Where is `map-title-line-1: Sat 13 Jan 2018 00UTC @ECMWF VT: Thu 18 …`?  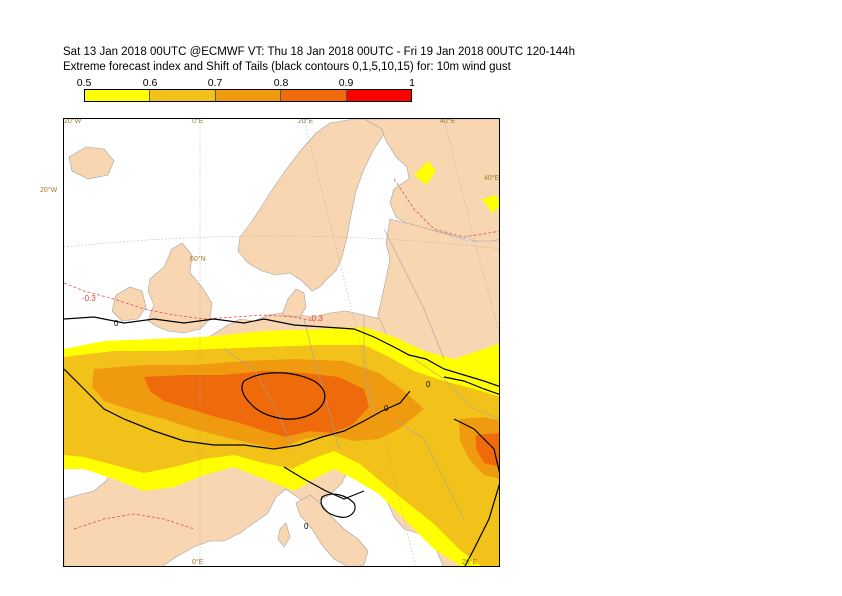
map-title-line-1: Sat 13 Jan 2018 00UTC @ECMWF VT: Thu 18 … is located at coordinates (319, 52).